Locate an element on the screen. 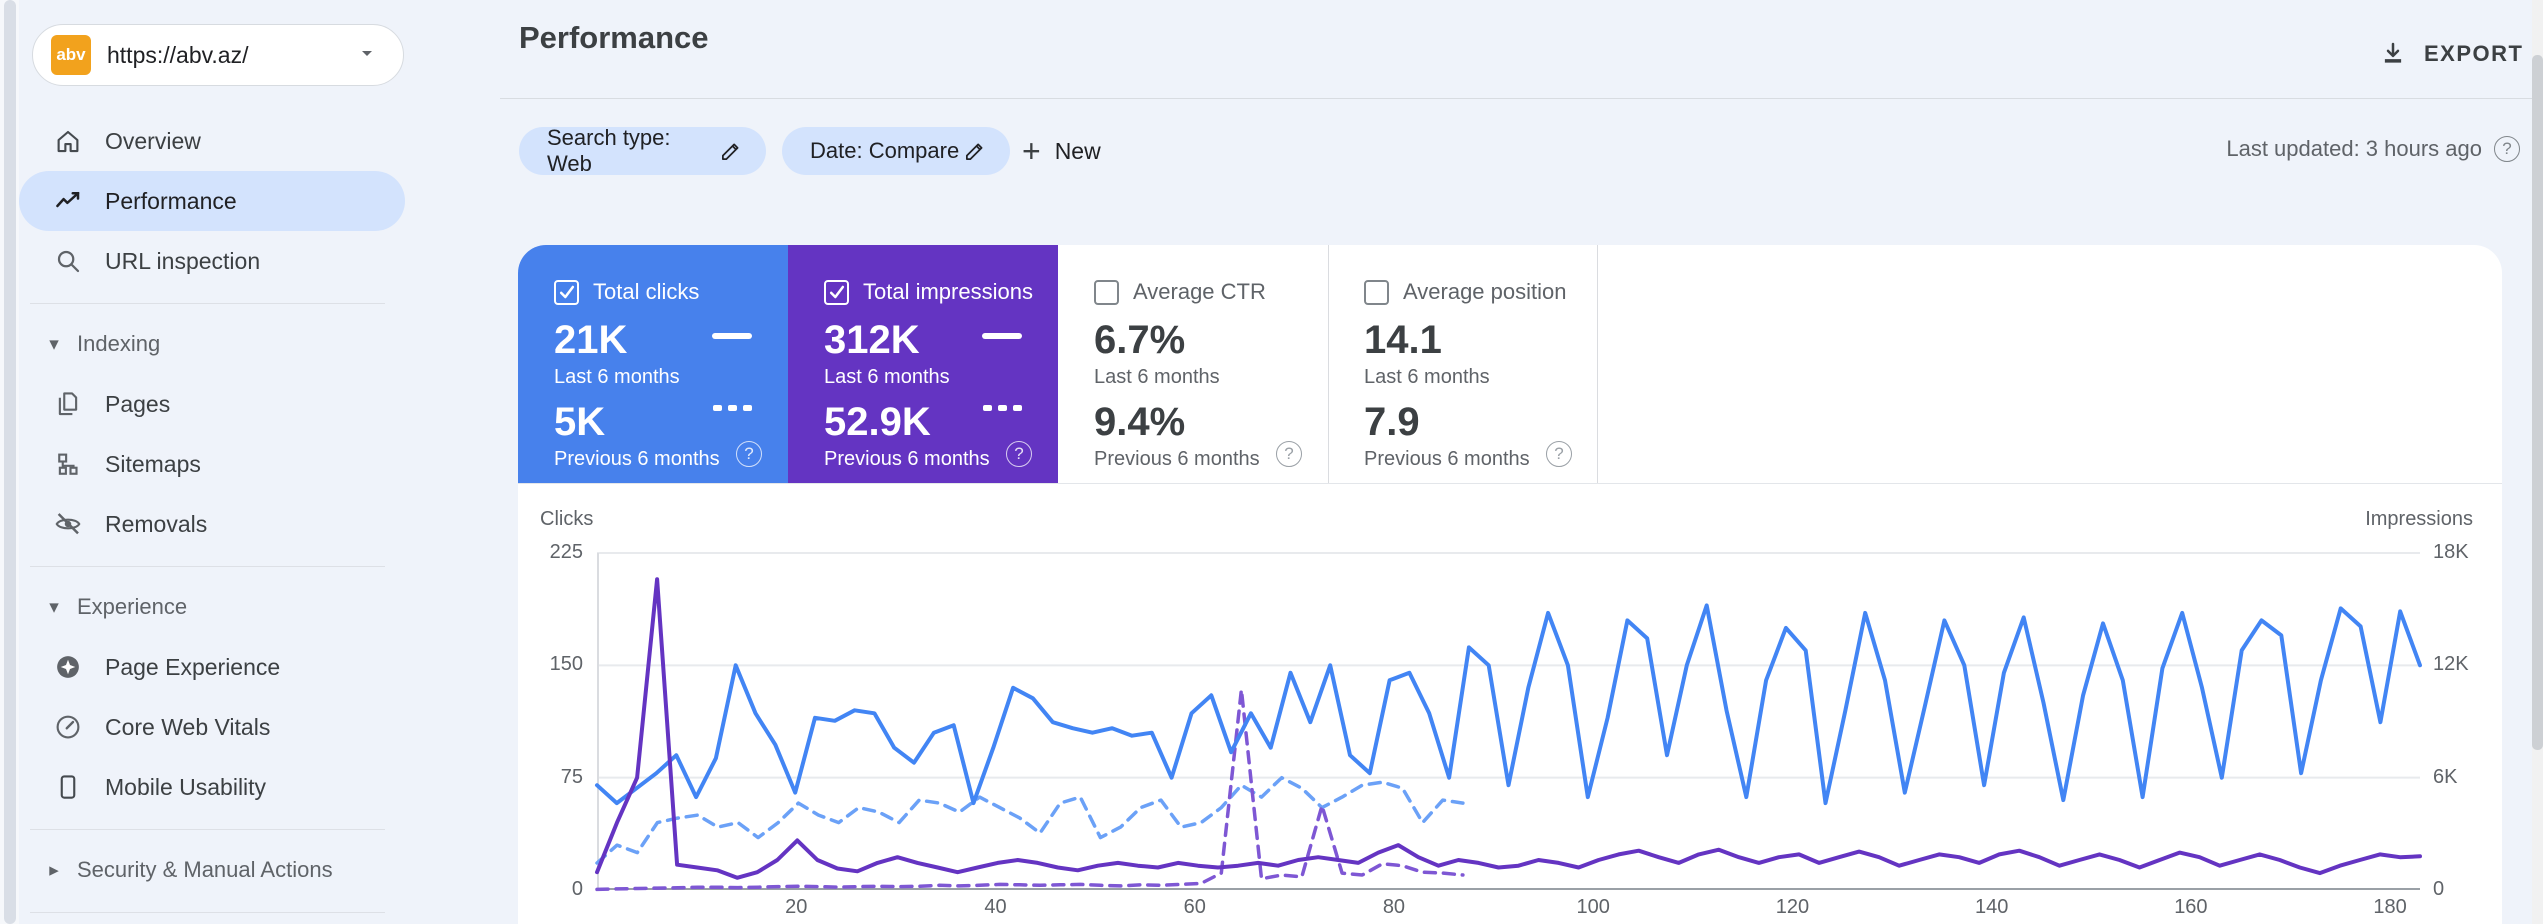 This screenshot has height=924, width=2543. right-scrollbar is located at coordinates (2537, 462).